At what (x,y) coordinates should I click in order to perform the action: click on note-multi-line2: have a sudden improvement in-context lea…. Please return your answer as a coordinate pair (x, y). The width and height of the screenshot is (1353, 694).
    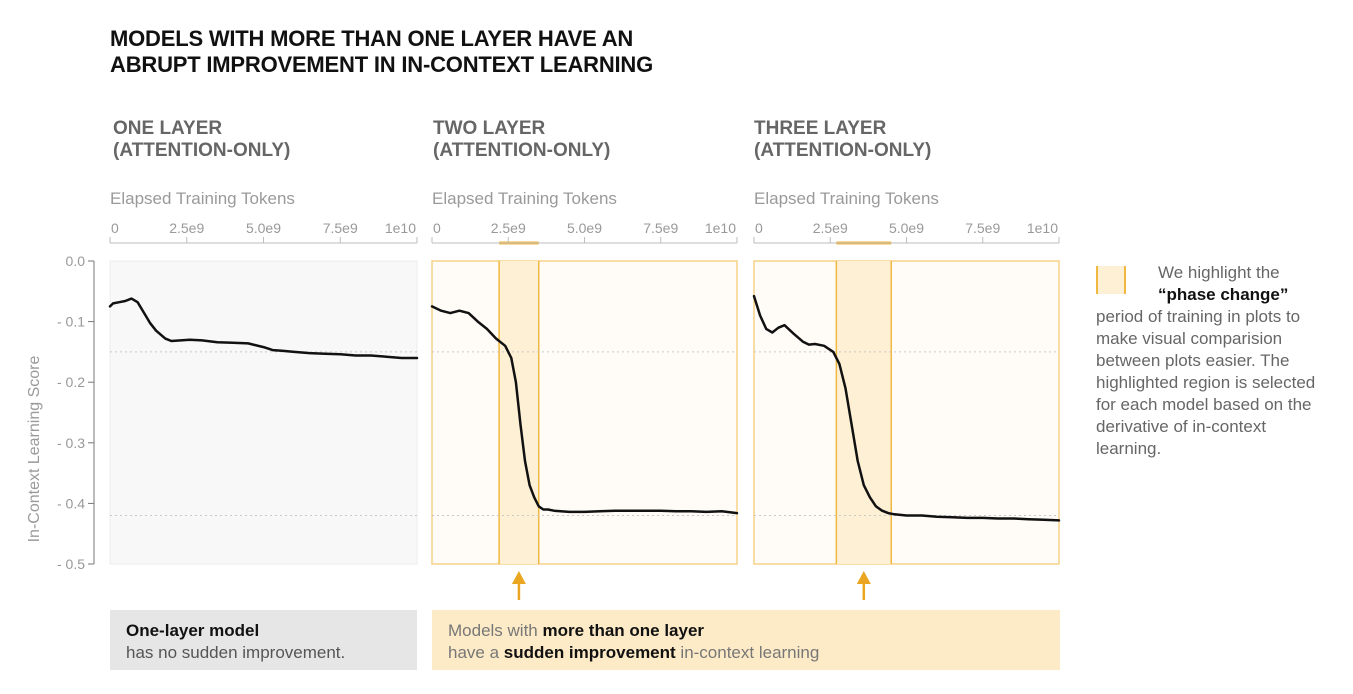
    Looking at the image, I should click on (746, 653).